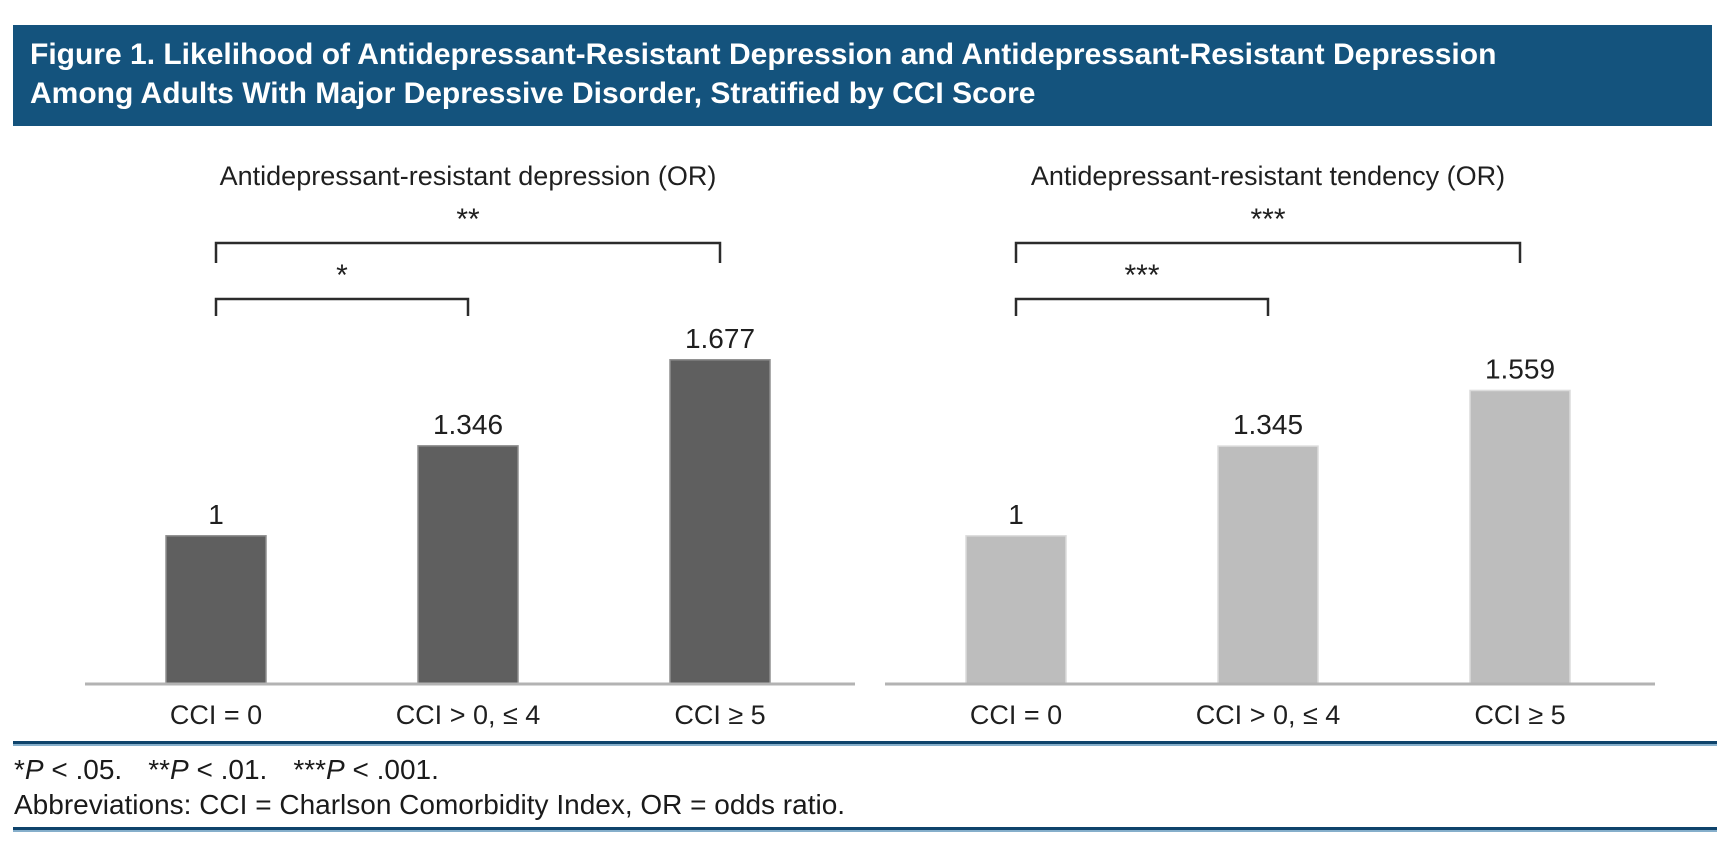  I want to click on significance-footnote-line: *P < .05. **P < .01. ***P < .001., so click(429, 769).